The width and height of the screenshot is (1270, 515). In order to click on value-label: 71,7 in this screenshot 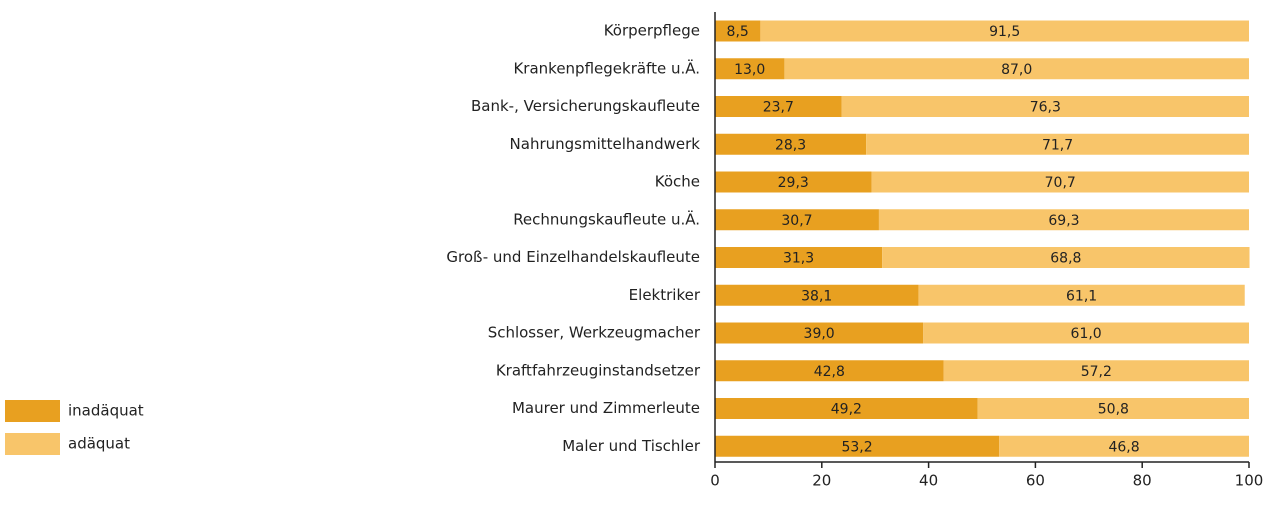, I will do `click(1057, 145)`.